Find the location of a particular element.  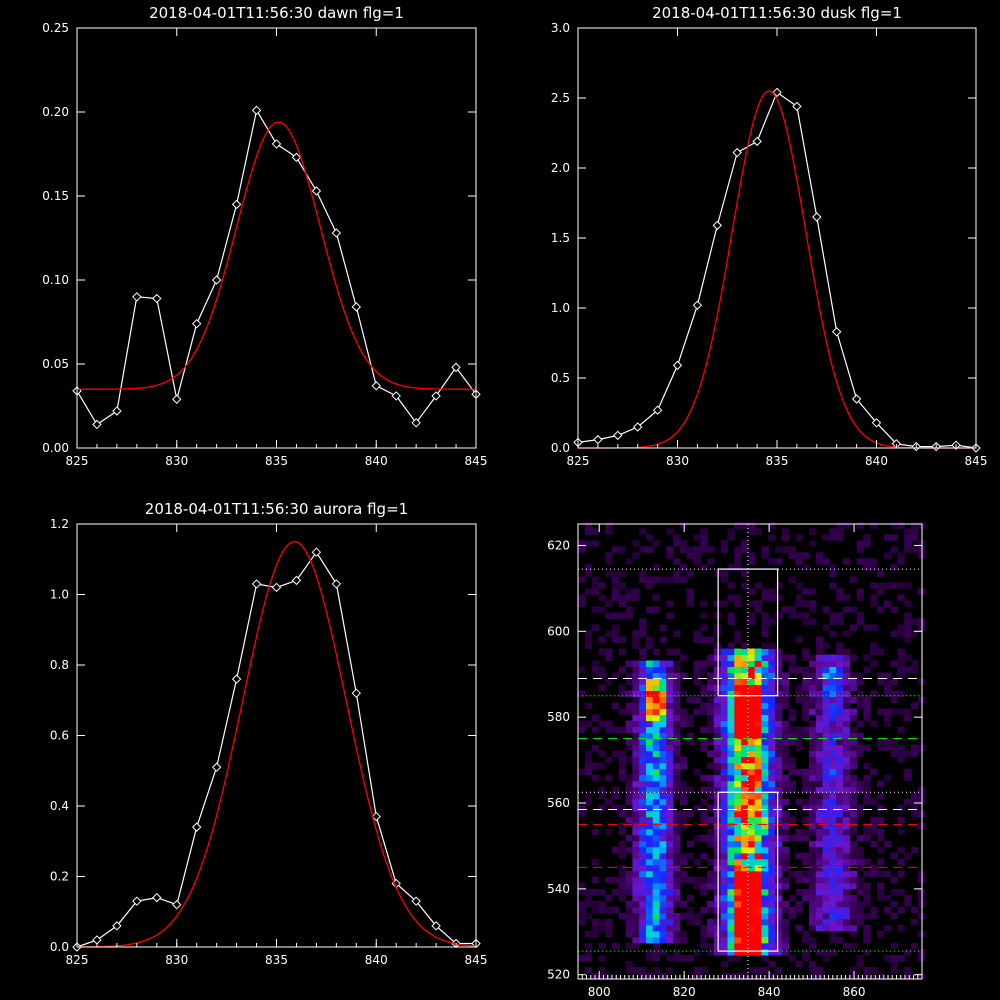

x-tick-label: 845 is located at coordinates (976, 461).